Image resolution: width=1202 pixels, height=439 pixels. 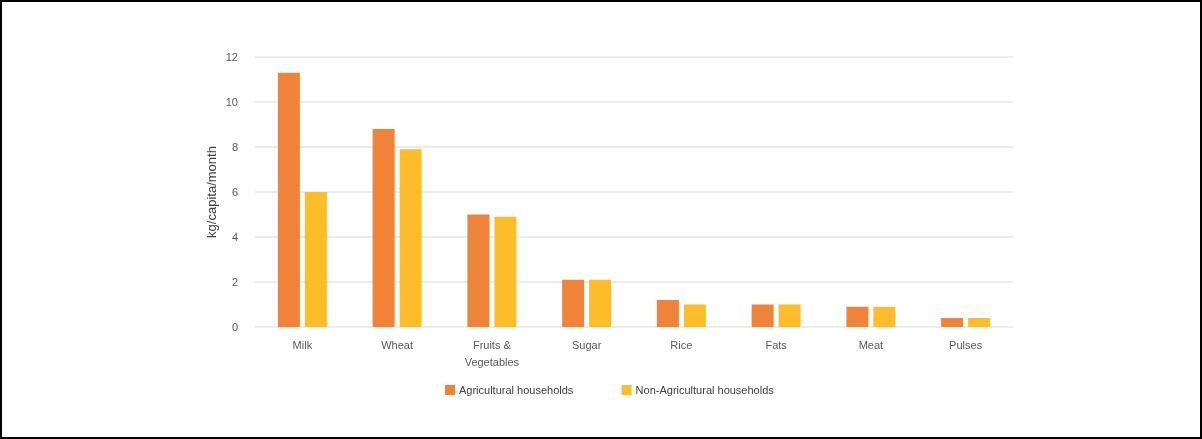 I want to click on legend-label: Agricultural households, so click(x=516, y=390).